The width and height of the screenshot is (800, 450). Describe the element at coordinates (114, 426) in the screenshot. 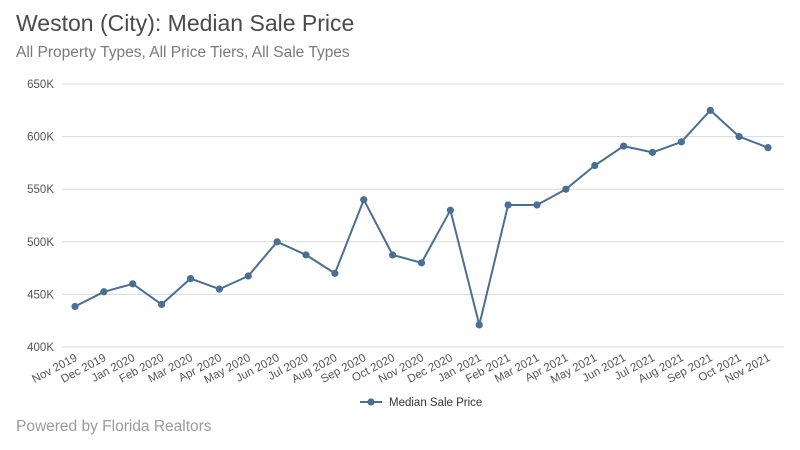

I see `powered-by-footer: Powered by Florida Realtors` at that location.